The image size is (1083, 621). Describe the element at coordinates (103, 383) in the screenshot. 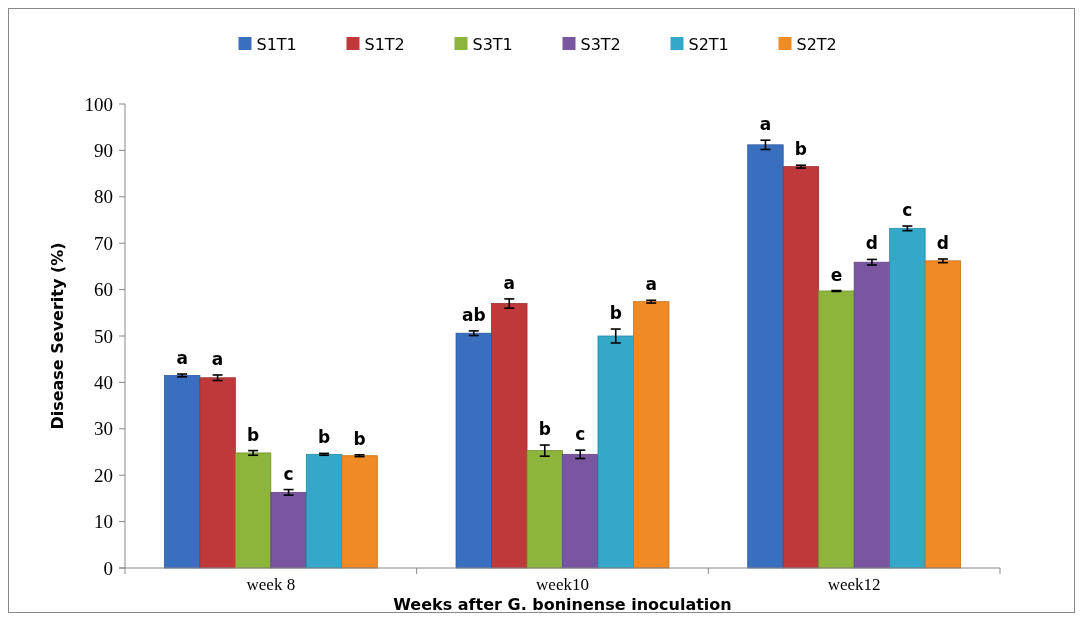

I see `y-tick-label: 40` at that location.